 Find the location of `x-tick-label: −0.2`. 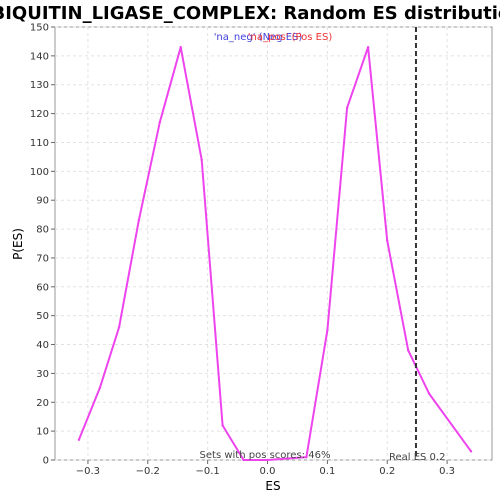

x-tick-label: −0.2 is located at coordinates (148, 471).